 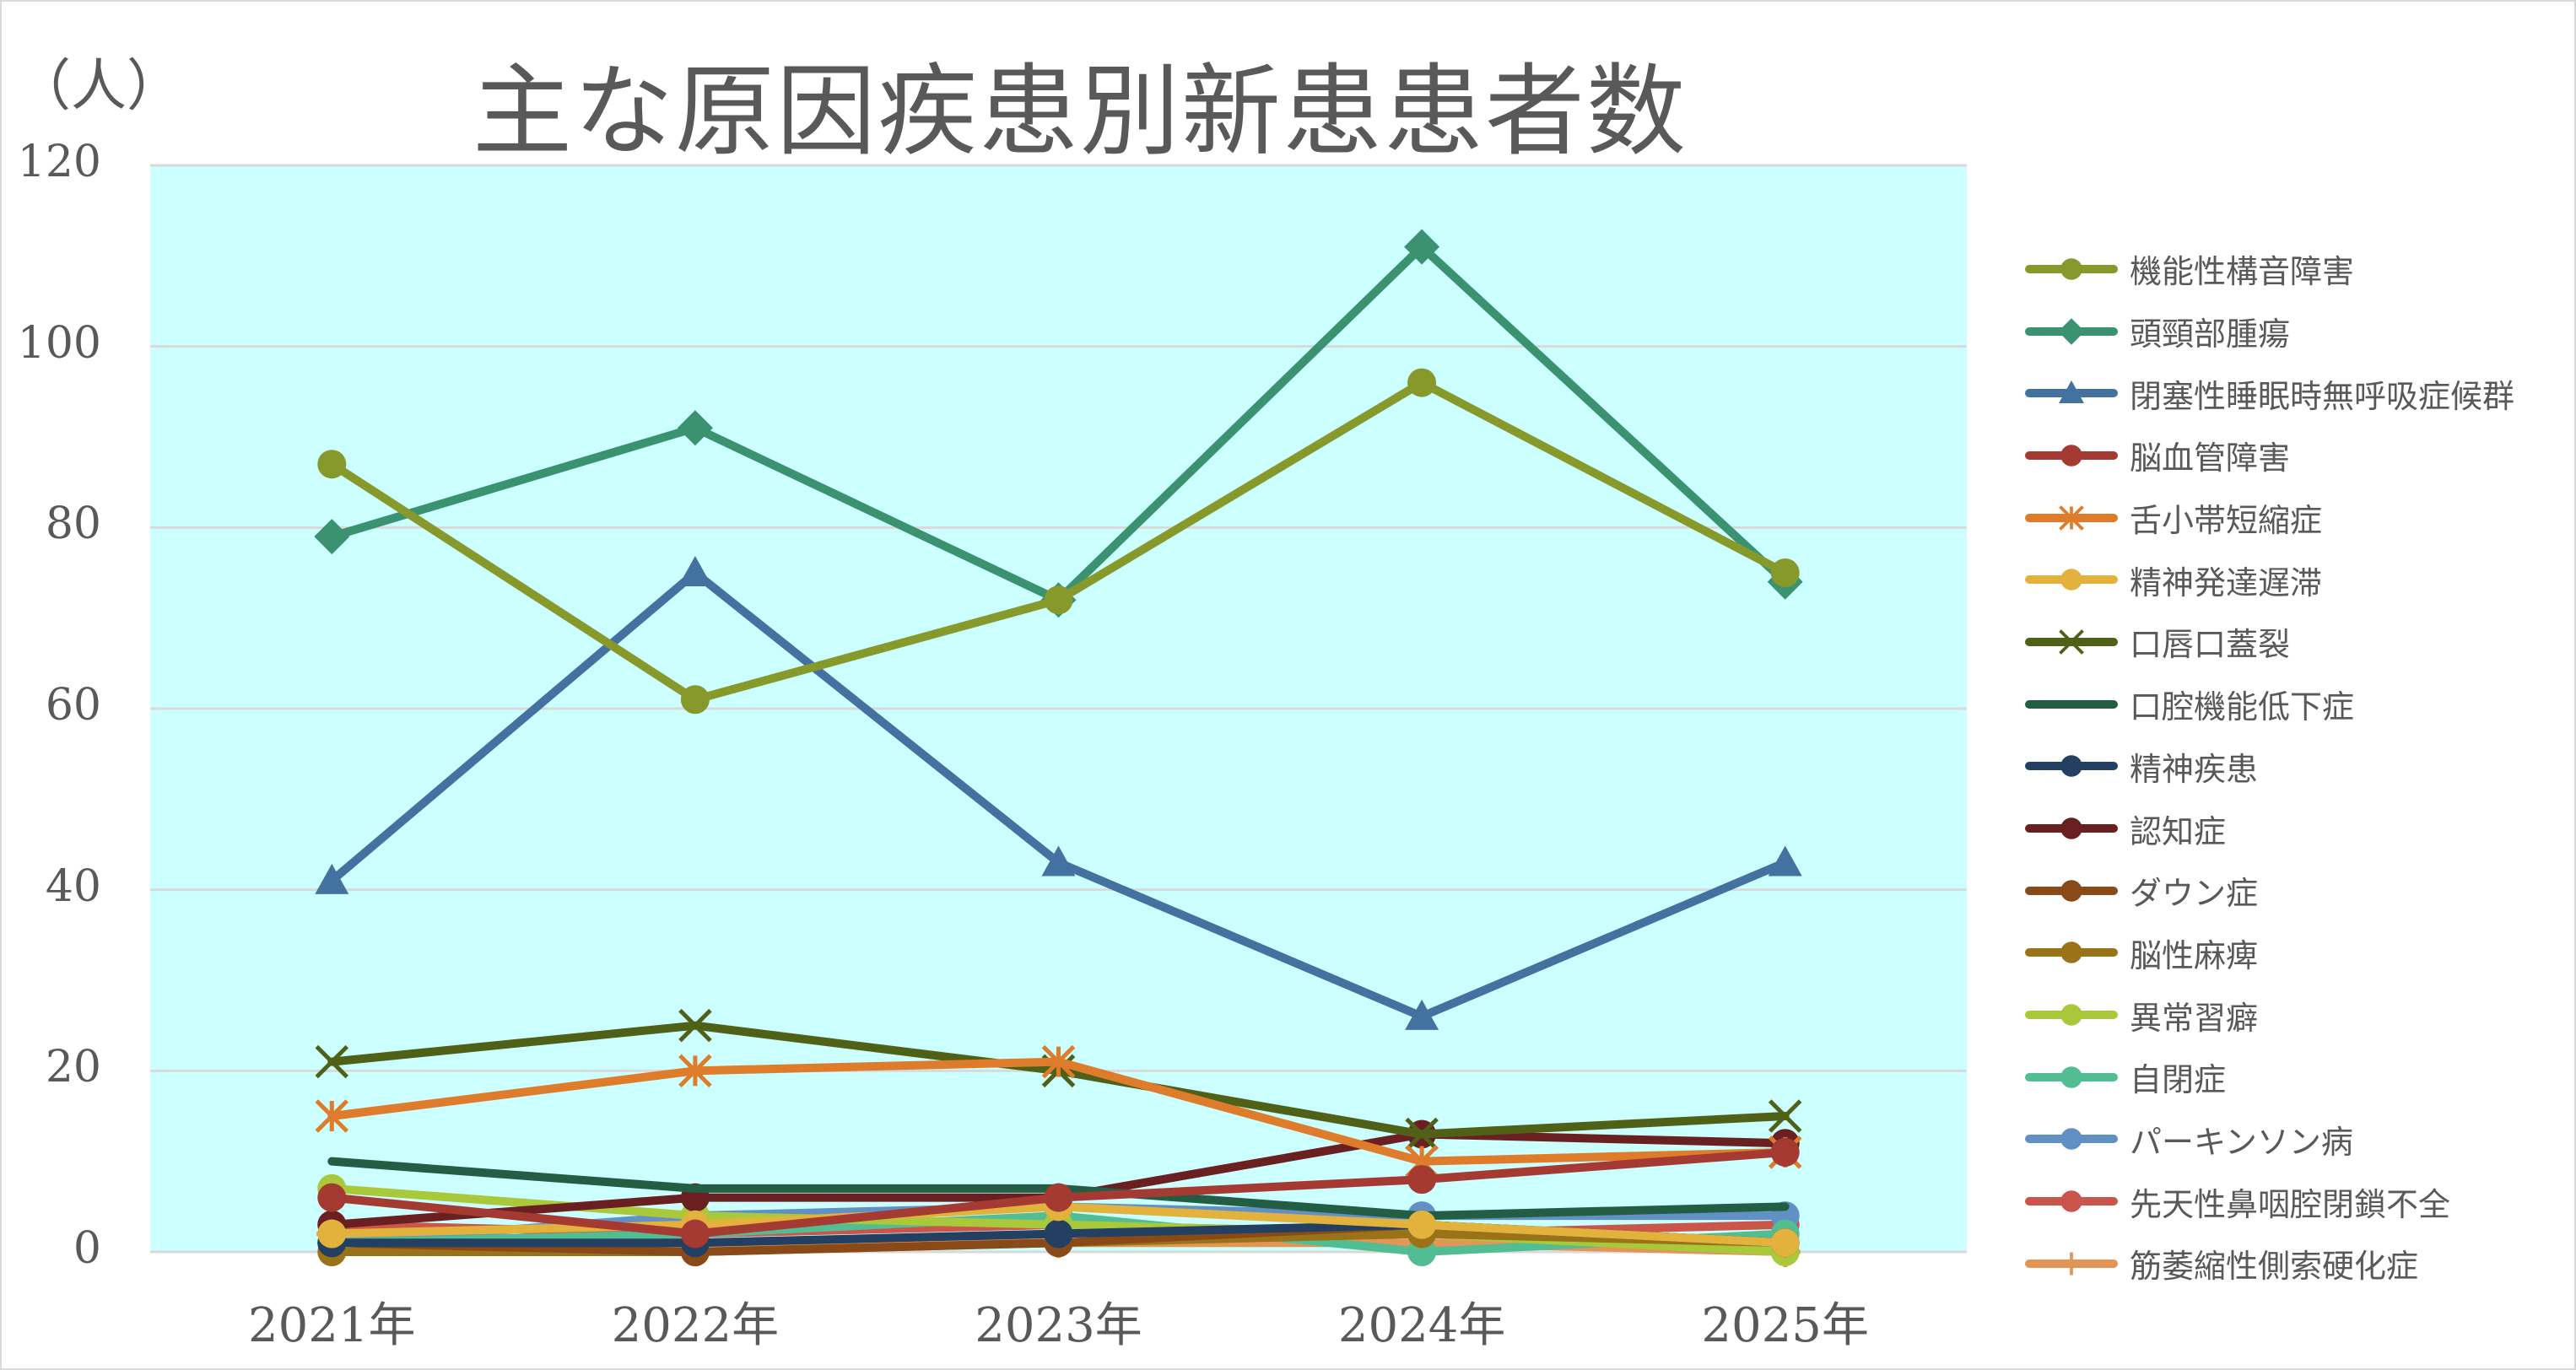 I want to click on legend-label: 頭頸部腫瘍, so click(x=2210, y=334).